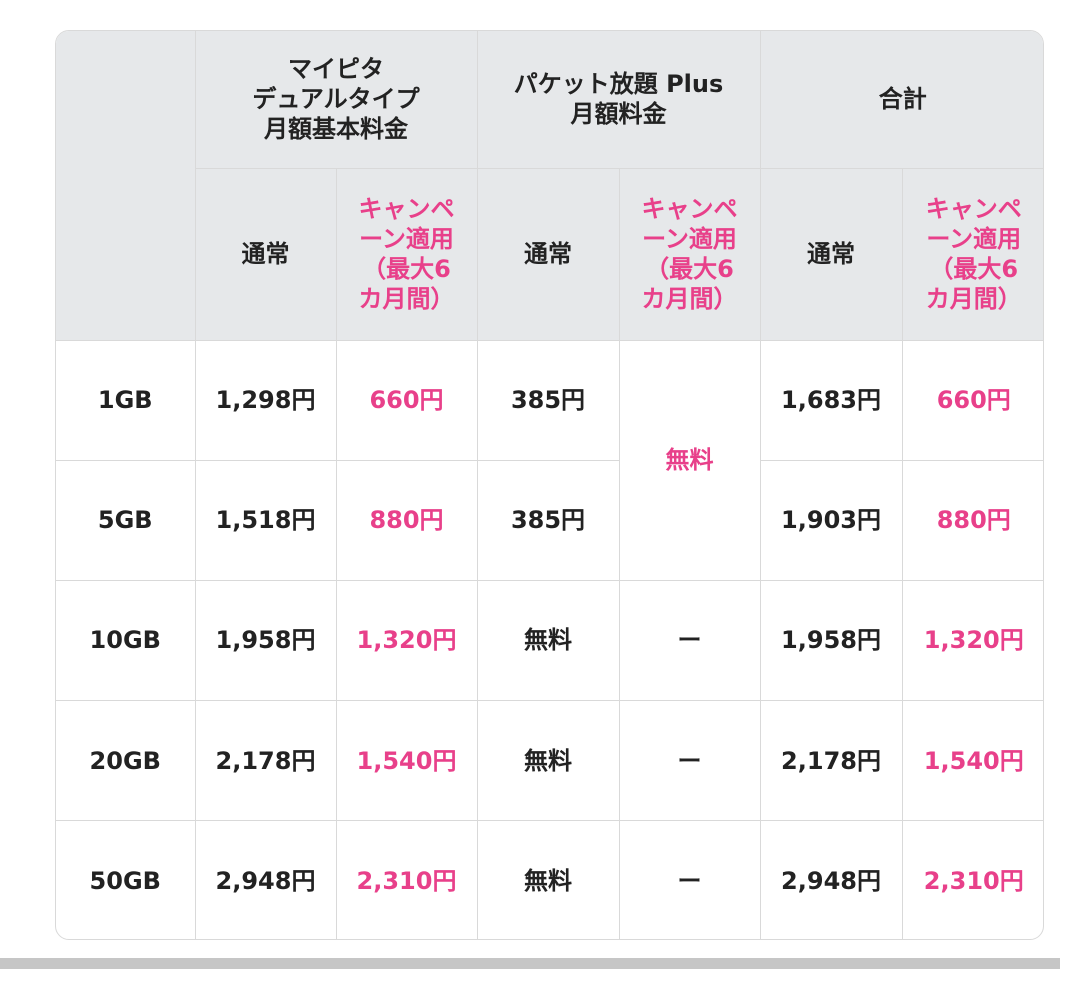 Image resolution: width=1080 pixels, height=985 pixels. What do you see at coordinates (265, 761) in the screenshot?
I see `mypita-normal-cell: 2,178円` at bounding box center [265, 761].